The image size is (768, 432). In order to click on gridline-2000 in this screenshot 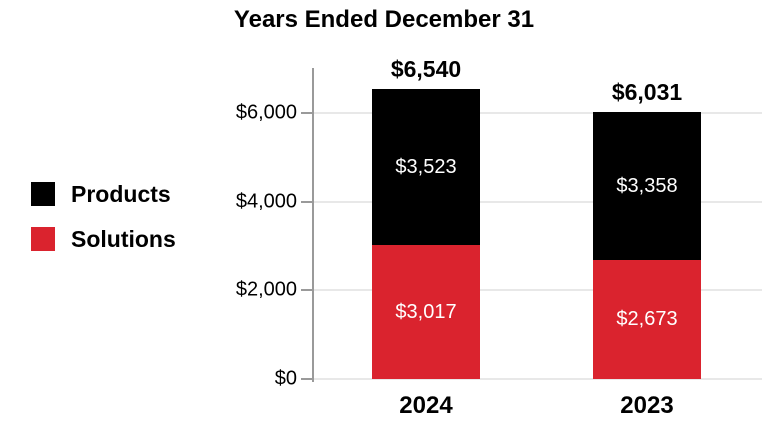, I will do `click(537, 290)`.